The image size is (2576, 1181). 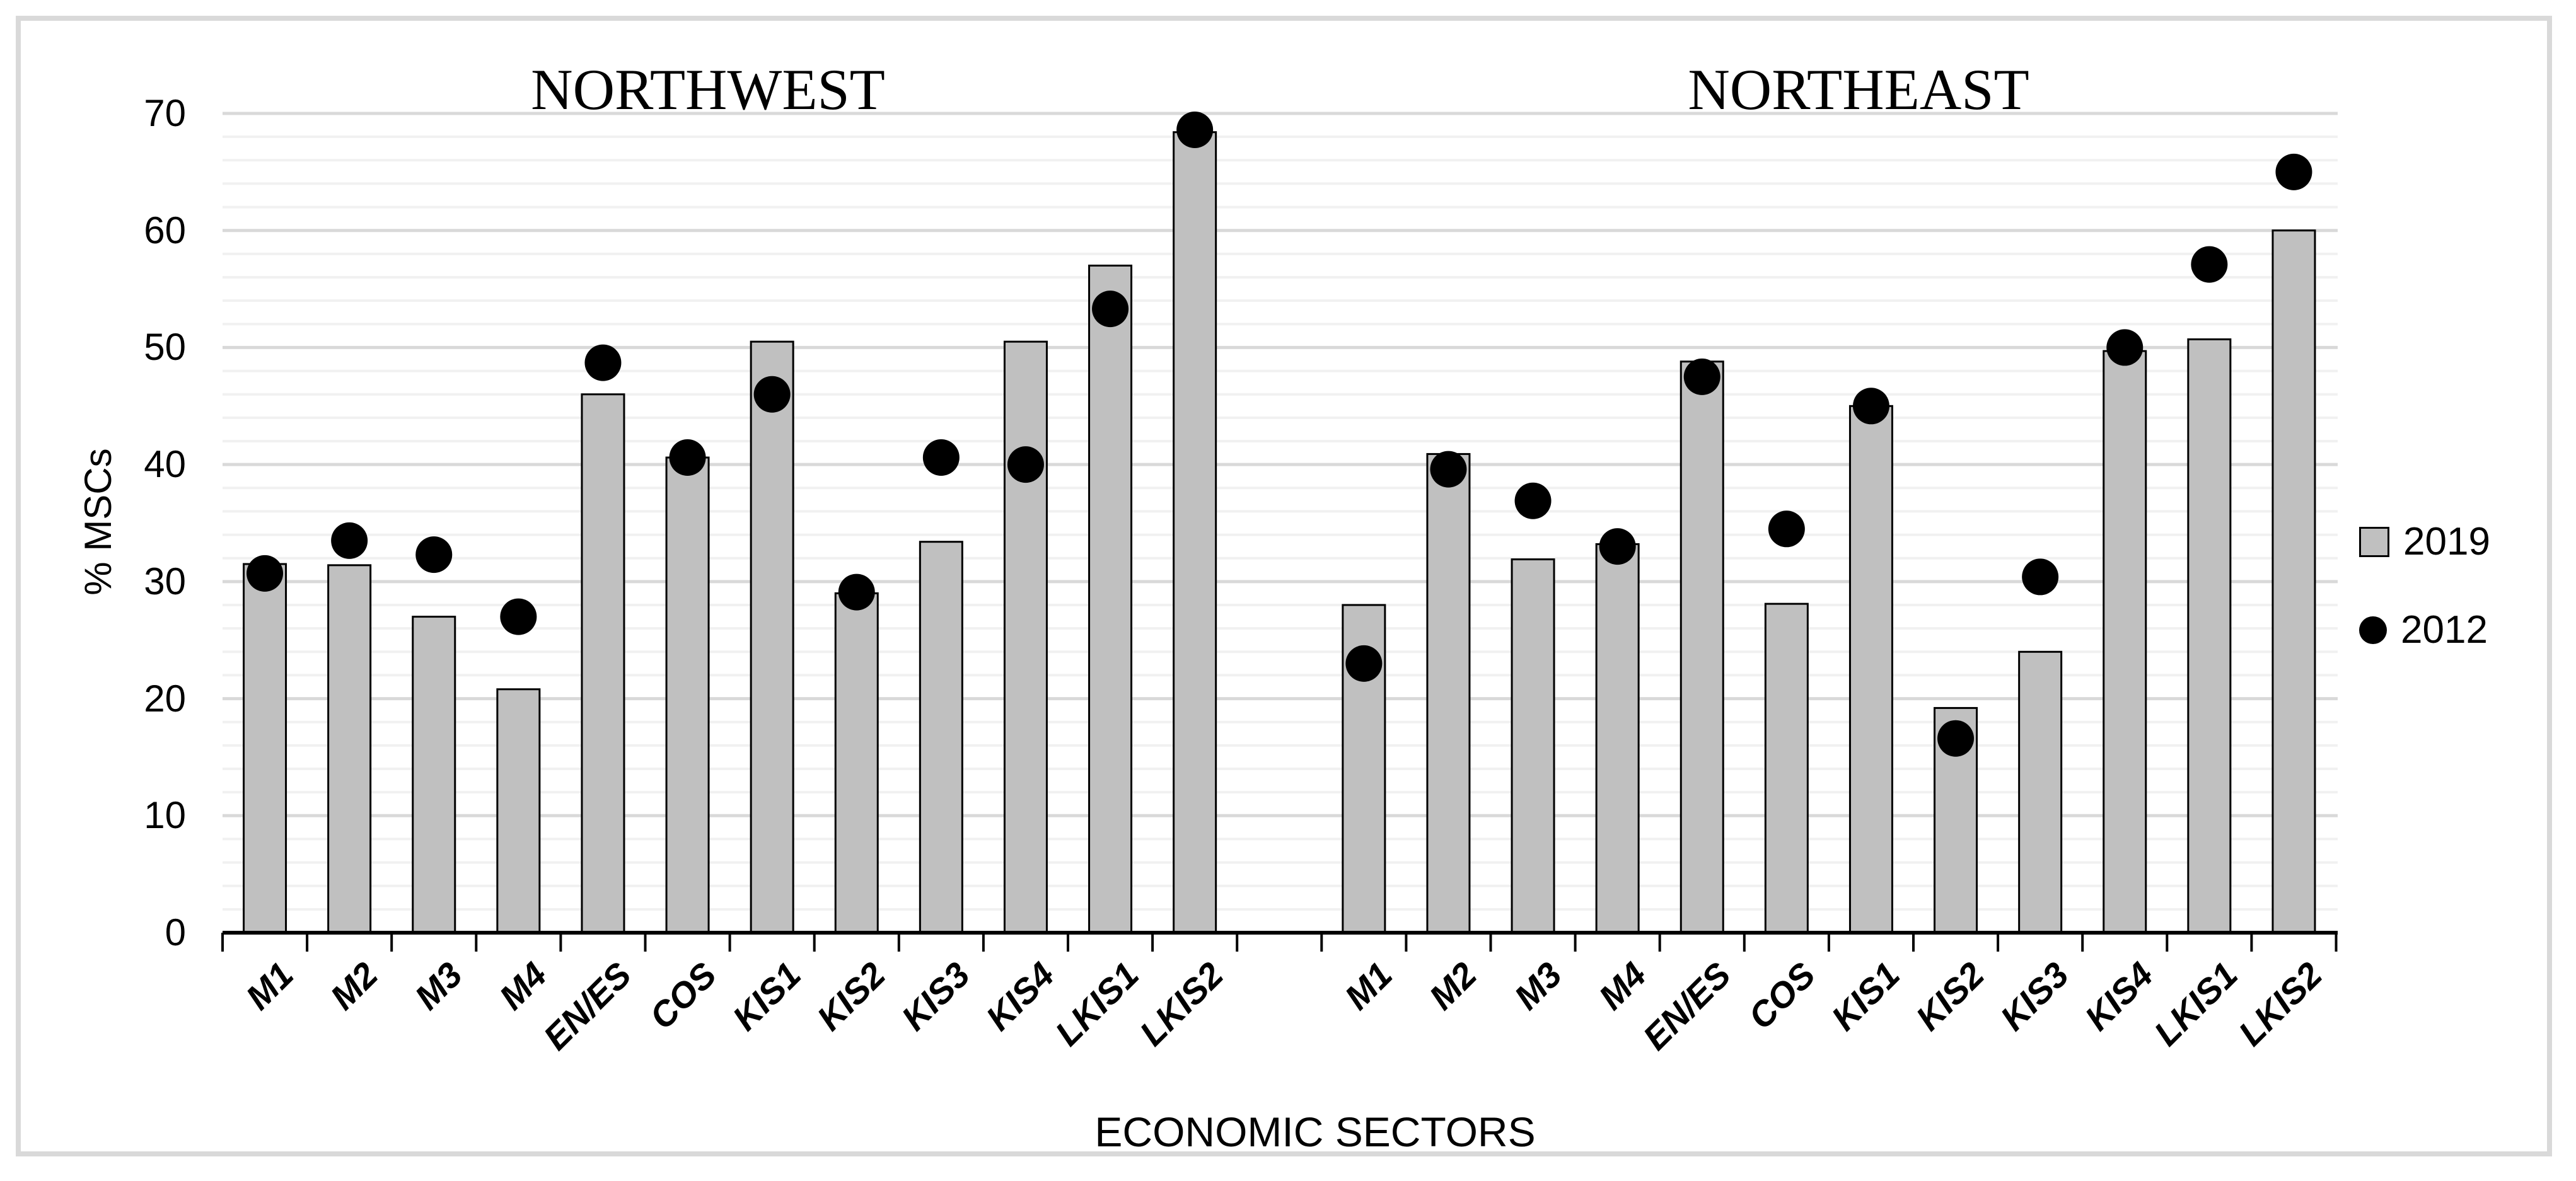 I want to click on legend-item-2012: 2012, so click(x=2463, y=630).